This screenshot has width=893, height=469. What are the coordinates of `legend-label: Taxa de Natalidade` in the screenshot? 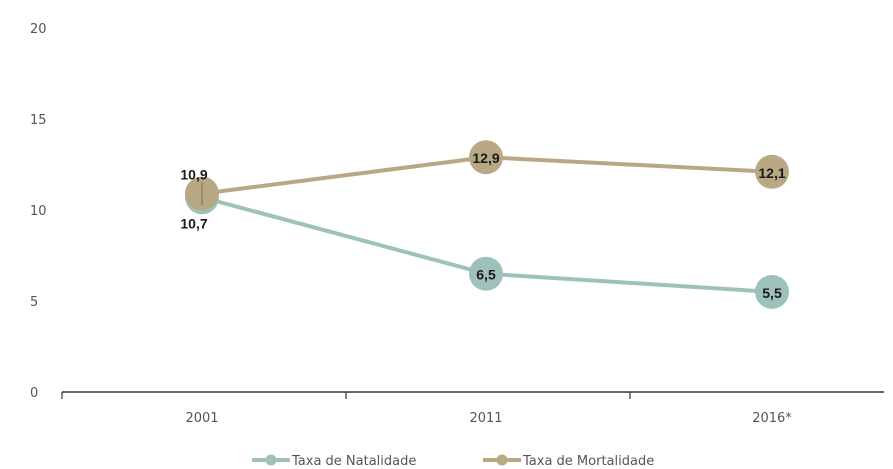 It's located at (353, 461).